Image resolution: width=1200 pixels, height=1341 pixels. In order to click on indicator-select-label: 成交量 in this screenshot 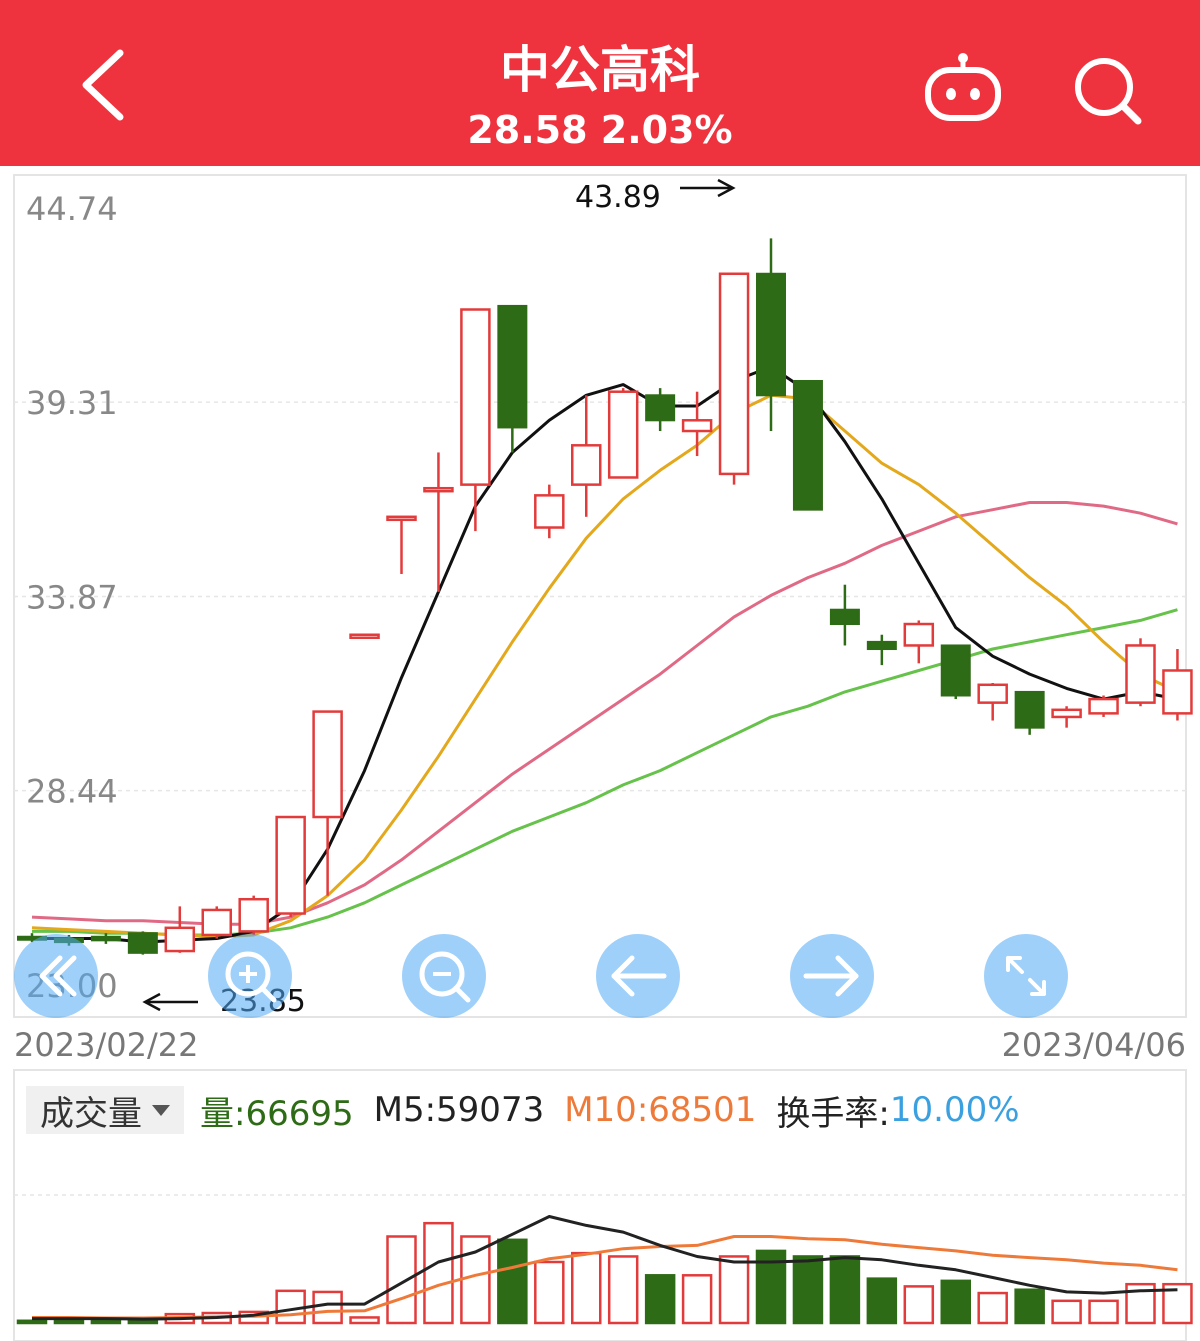, I will do `click(91, 1113)`.